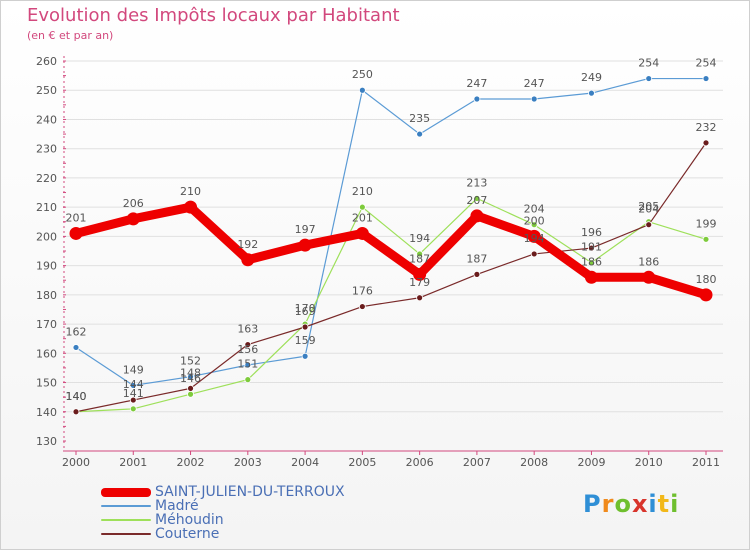 This screenshot has width=750, height=551. What do you see at coordinates (223, 492) in the screenshot?
I see `legend-item-saint-julien: SAINT-JULIEN-DU-TERROUX` at bounding box center [223, 492].